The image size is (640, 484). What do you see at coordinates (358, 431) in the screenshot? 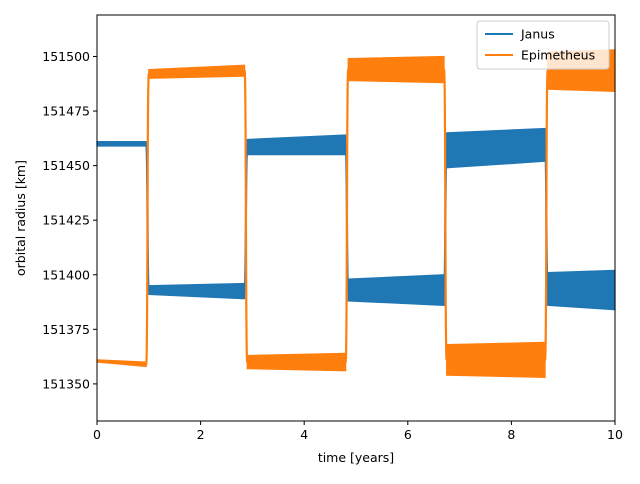
I see `x-axis: 0 2 4 6 8 10` at bounding box center [358, 431].